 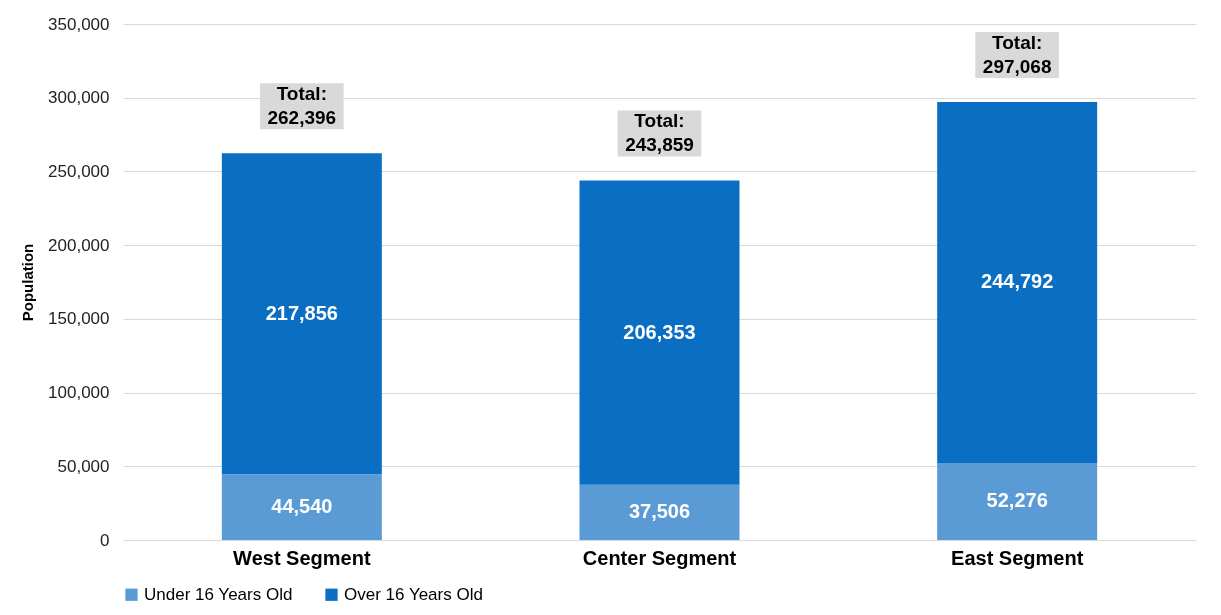 What do you see at coordinates (659, 557) in the screenshot?
I see `x-tick-label: Center Segment` at bounding box center [659, 557].